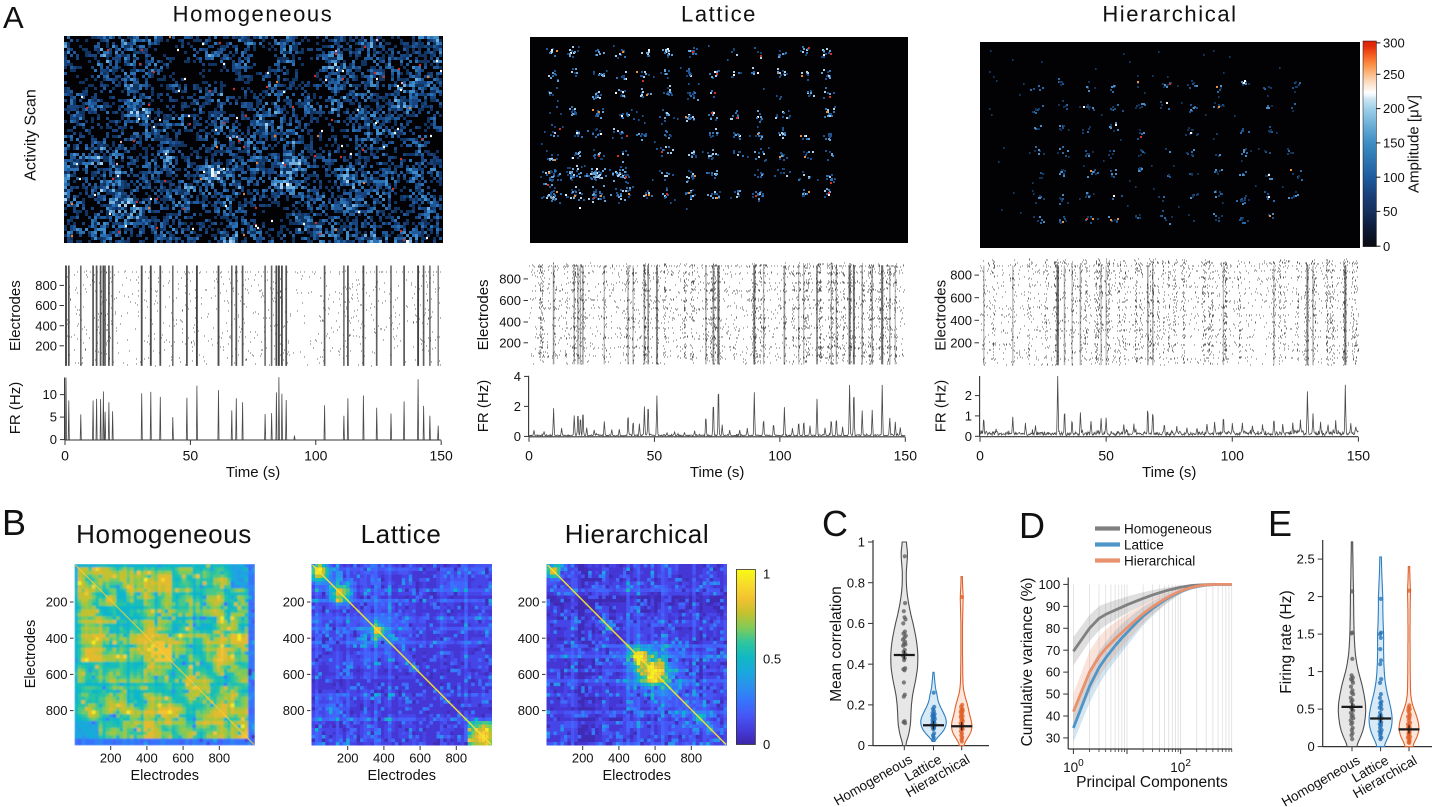  I want to click on svg-text: 30, so click(1053, 738).